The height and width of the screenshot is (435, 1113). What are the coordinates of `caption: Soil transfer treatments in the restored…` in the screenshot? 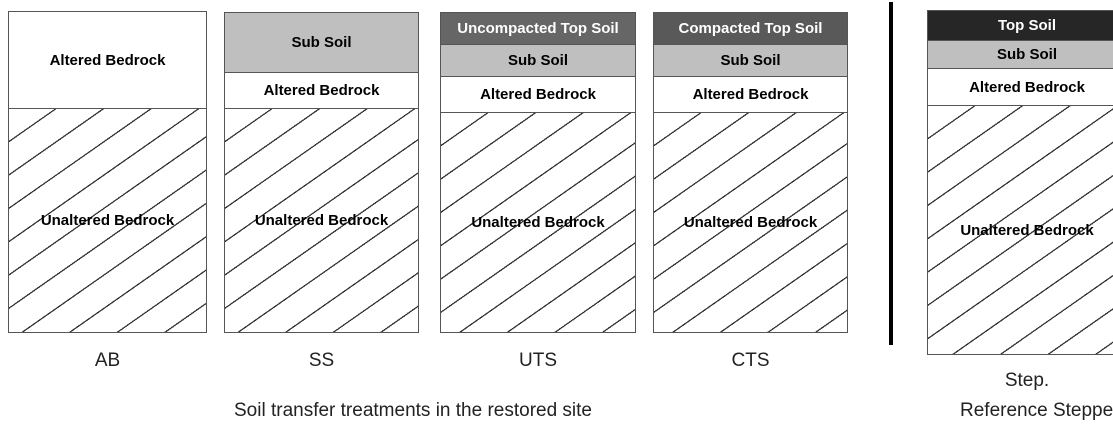 It's located at (413, 410).